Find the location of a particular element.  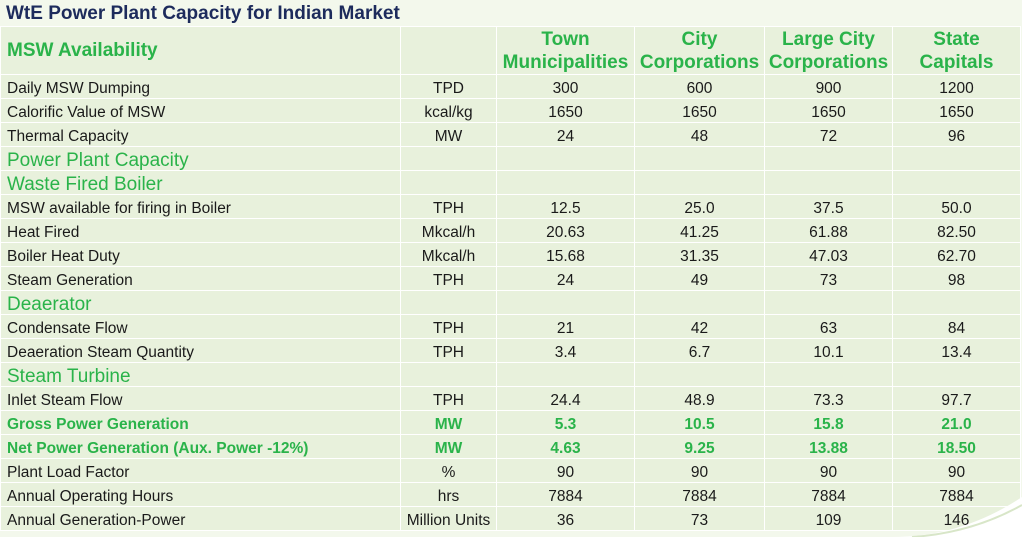

value-cell: 73.3 is located at coordinates (828, 398).